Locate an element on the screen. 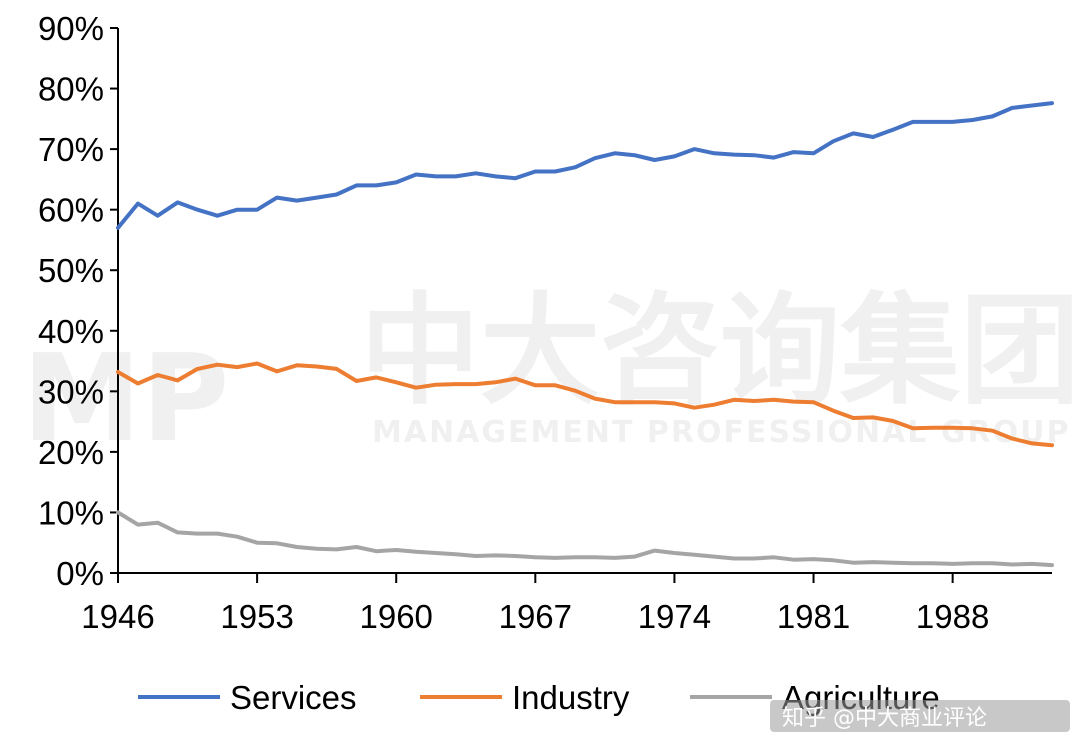 The width and height of the screenshot is (1080, 735). x-tick-label: 1974 is located at coordinates (674, 616).